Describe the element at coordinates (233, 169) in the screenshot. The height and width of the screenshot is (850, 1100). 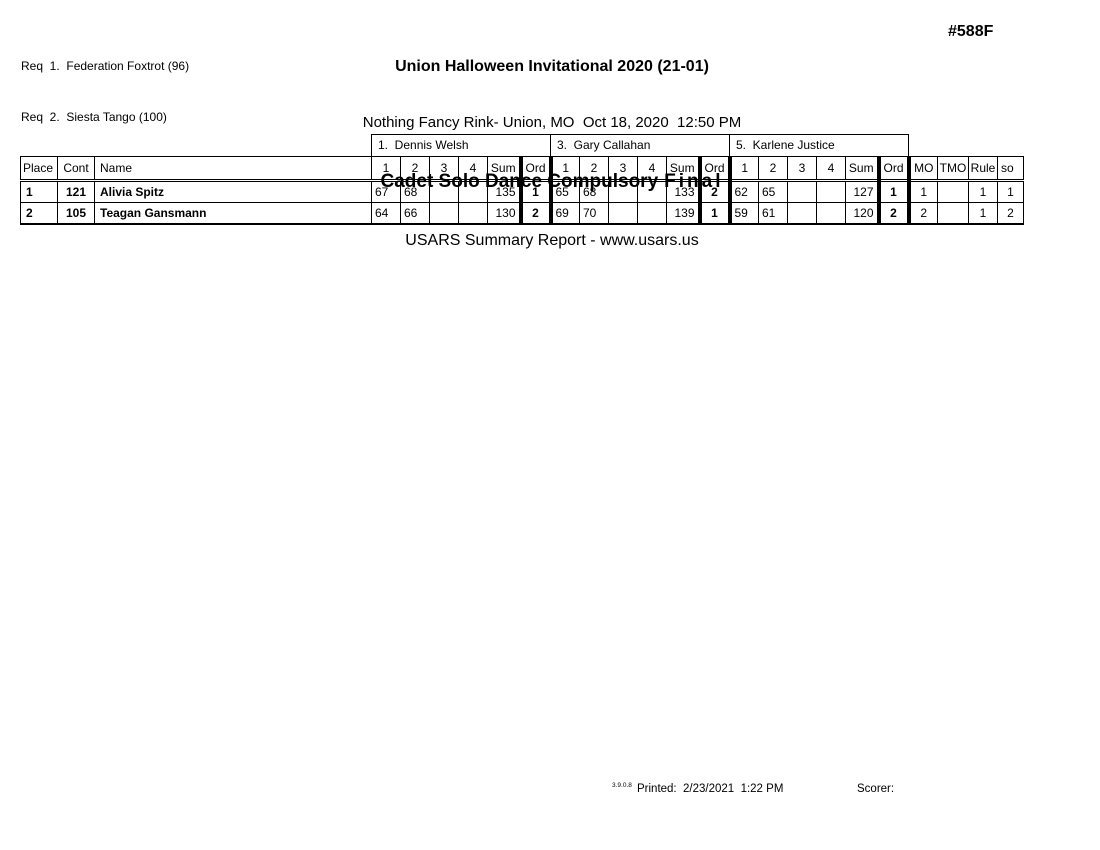
I see `name-header: Name` at that location.